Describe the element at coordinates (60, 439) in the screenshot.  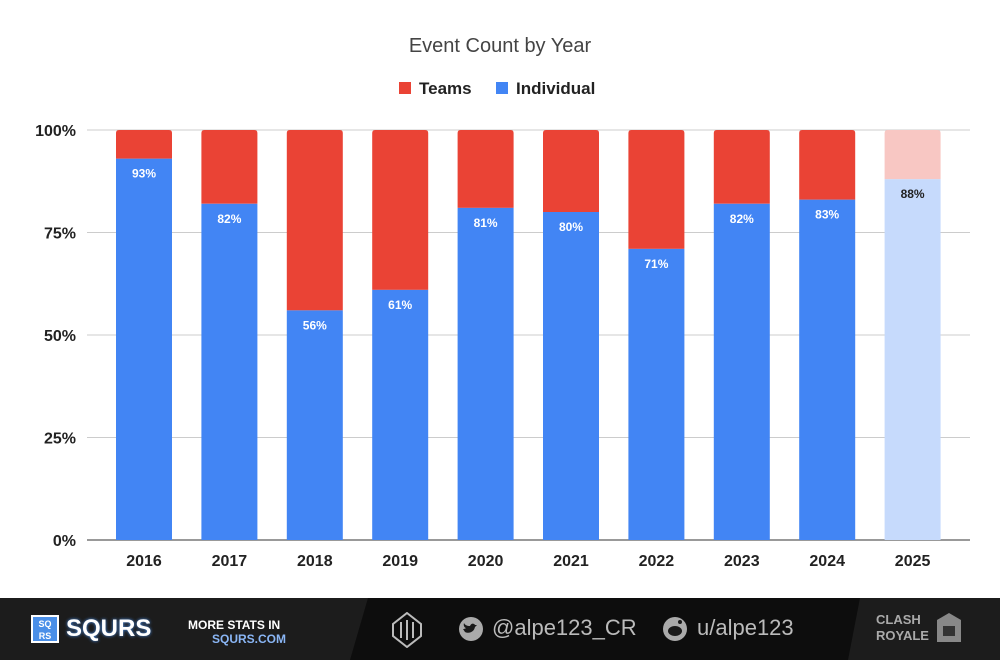
I see `y-tick-label: 25%` at that location.